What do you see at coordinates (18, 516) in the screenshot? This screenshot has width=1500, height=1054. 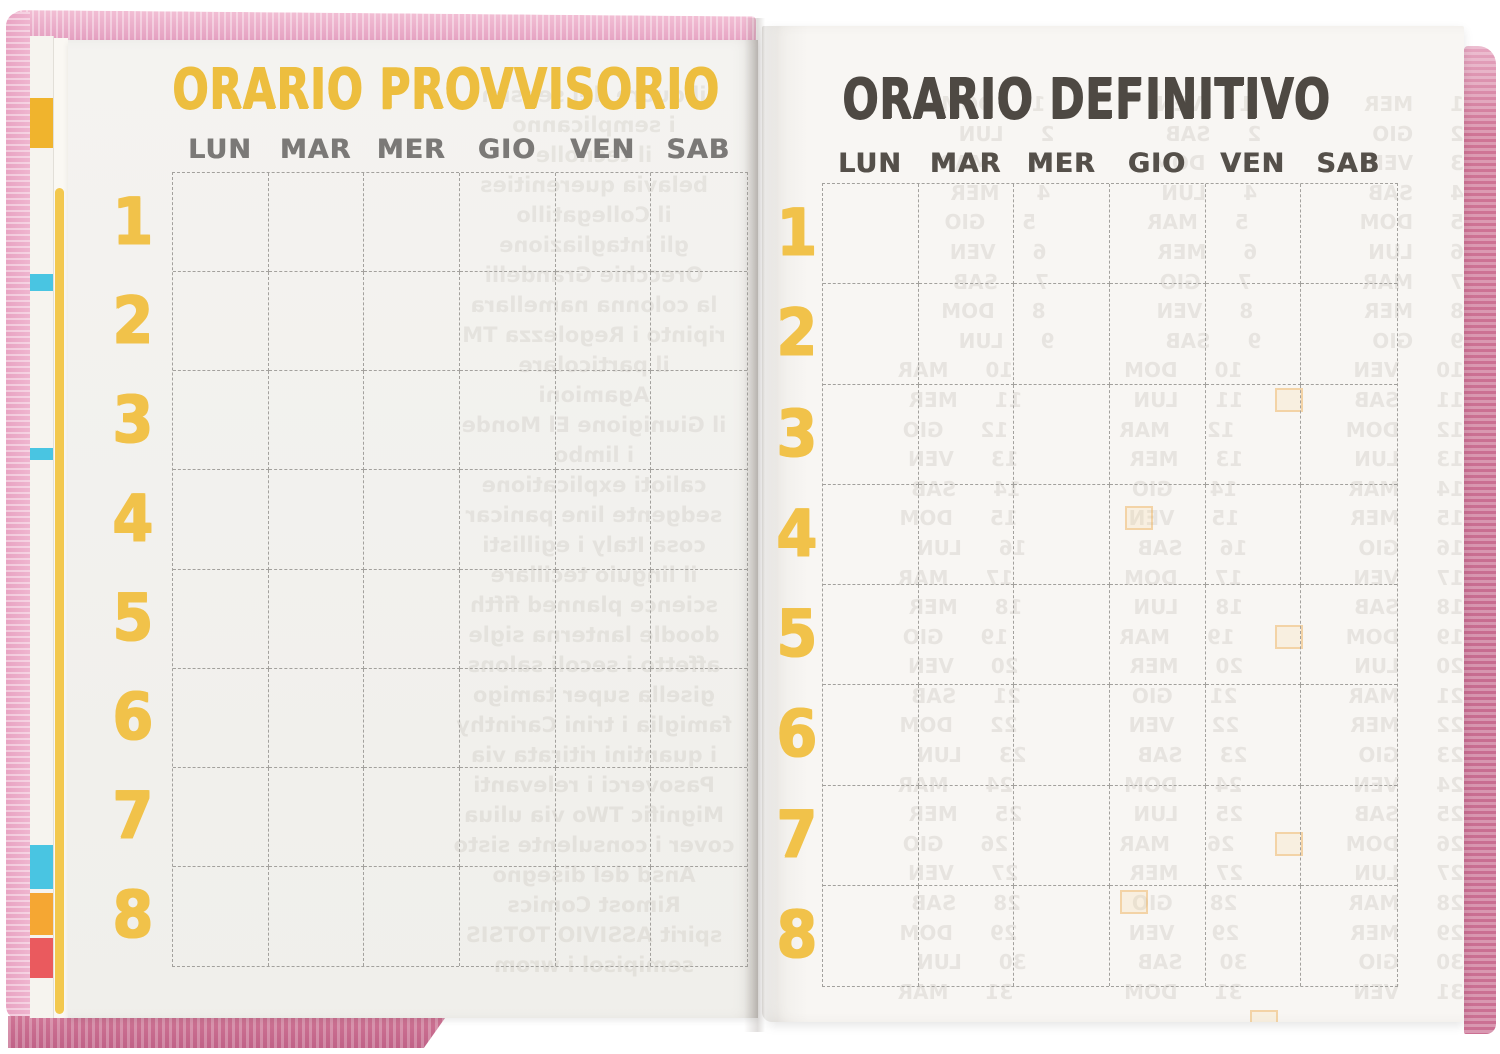 I see `cover-left-edge` at bounding box center [18, 516].